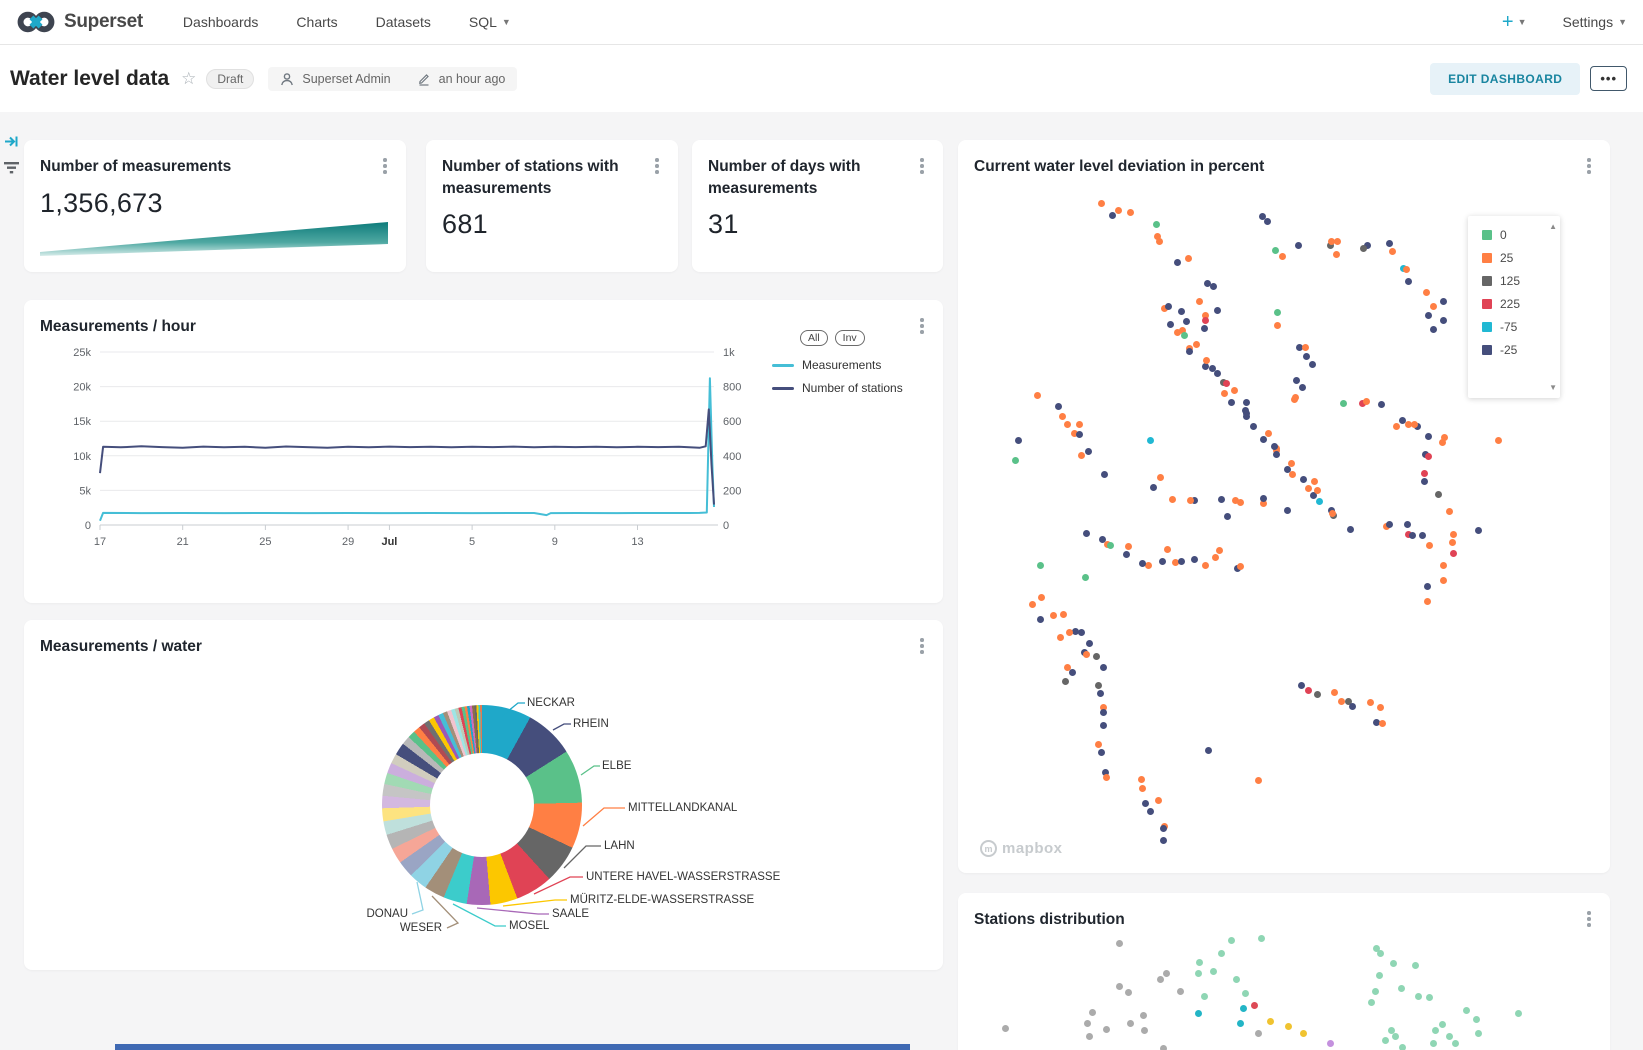 The image size is (1643, 1050). Describe the element at coordinates (489, 22) in the screenshot. I see `nav-item-sql: SQL ▼` at that location.